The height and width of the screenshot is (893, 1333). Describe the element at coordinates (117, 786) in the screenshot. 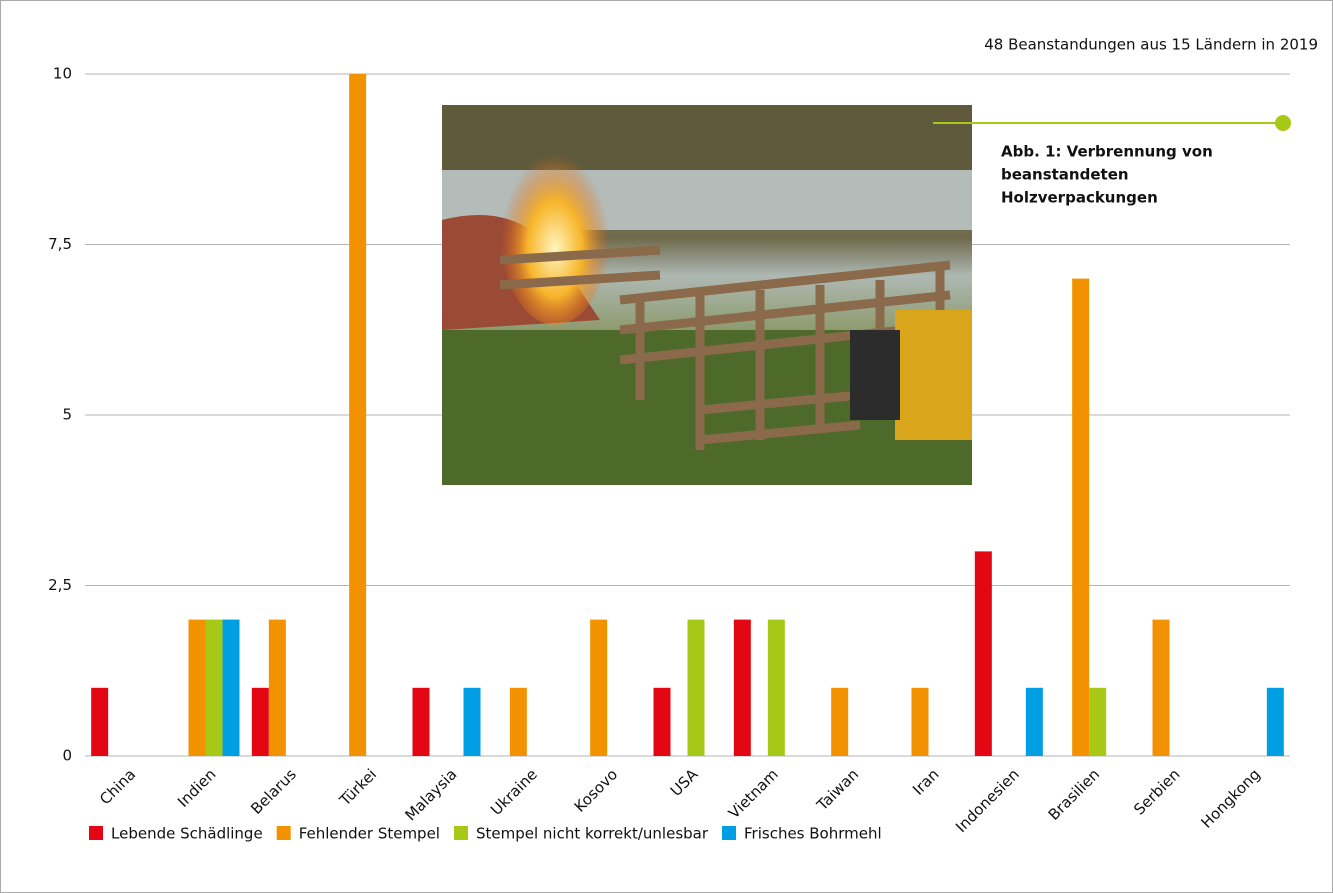

I see `x-tick-label: China` at that location.